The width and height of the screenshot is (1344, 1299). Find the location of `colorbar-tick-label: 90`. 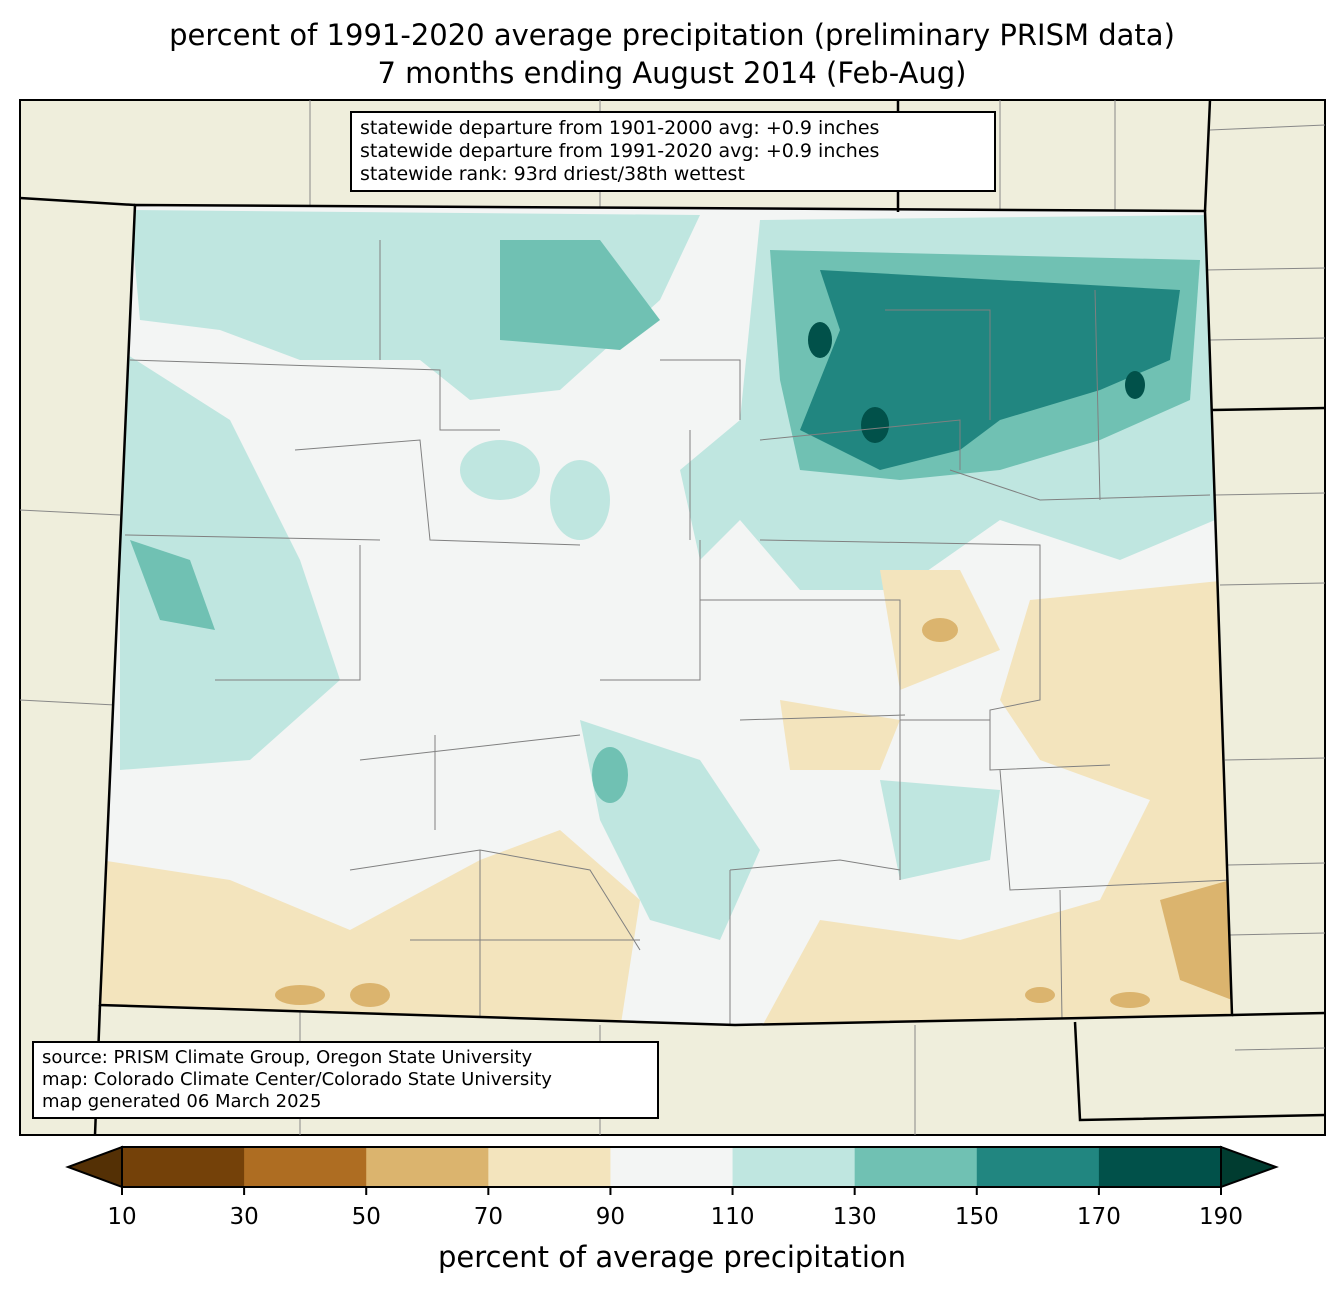

colorbar-tick-label: 90 is located at coordinates (610, 1217).